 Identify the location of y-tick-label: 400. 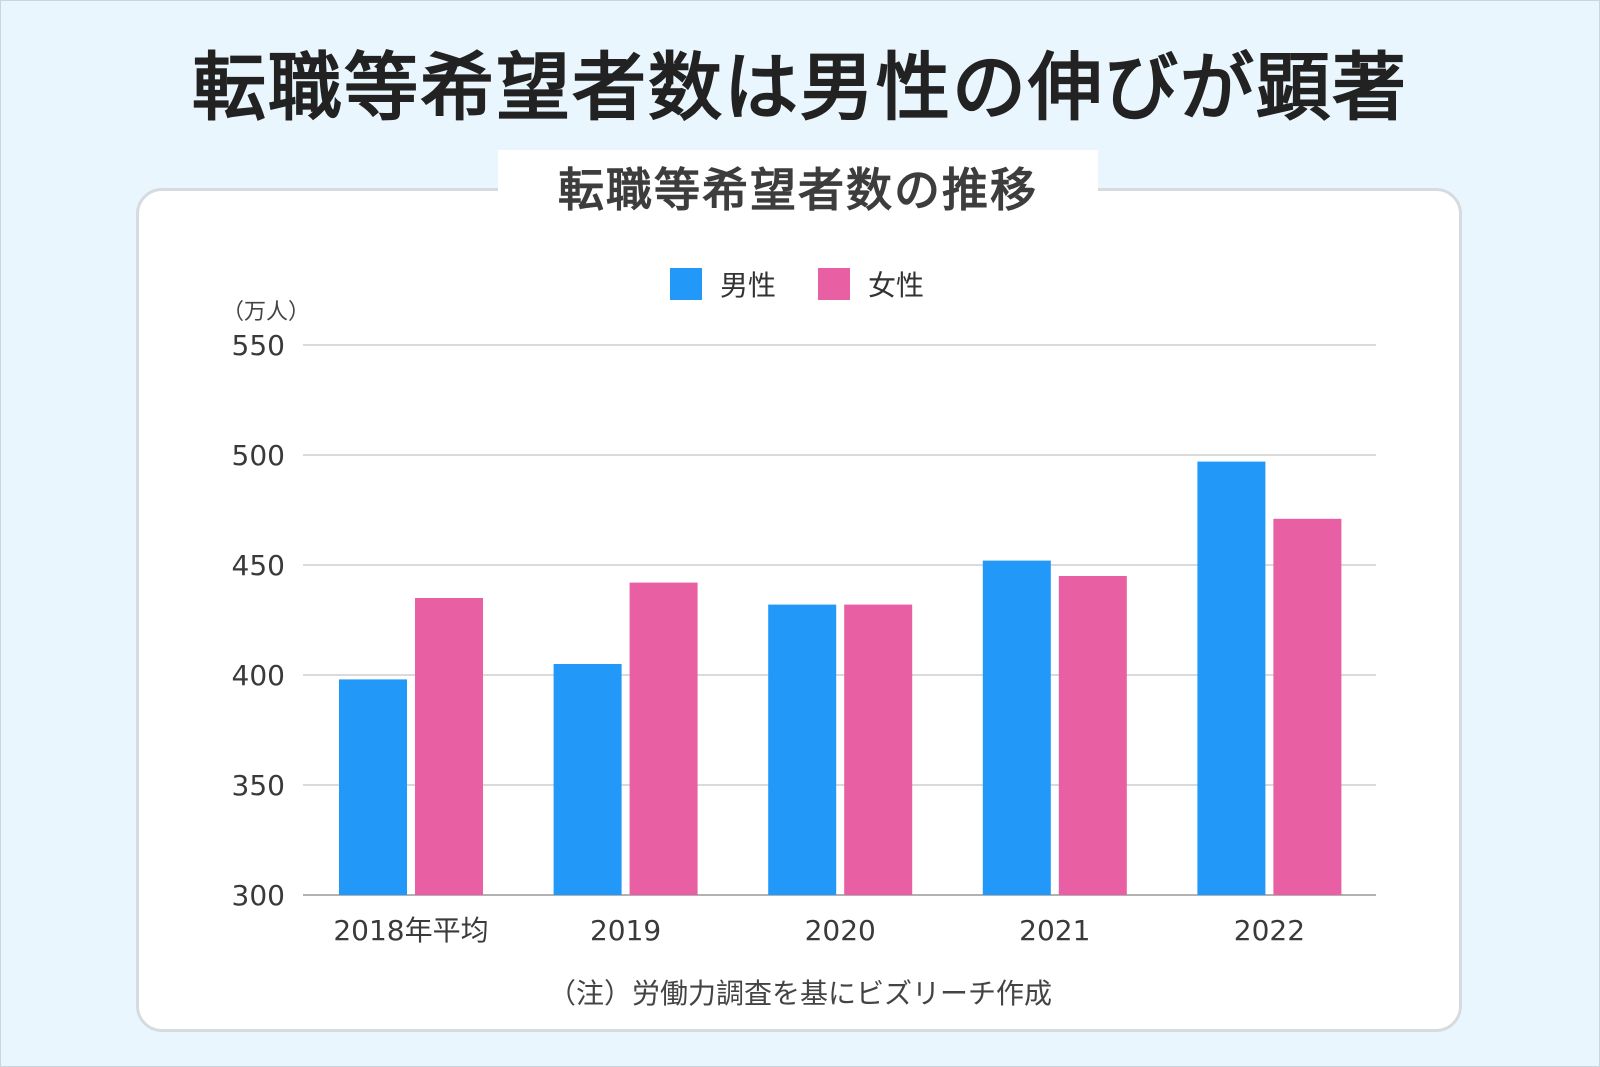
(258, 675).